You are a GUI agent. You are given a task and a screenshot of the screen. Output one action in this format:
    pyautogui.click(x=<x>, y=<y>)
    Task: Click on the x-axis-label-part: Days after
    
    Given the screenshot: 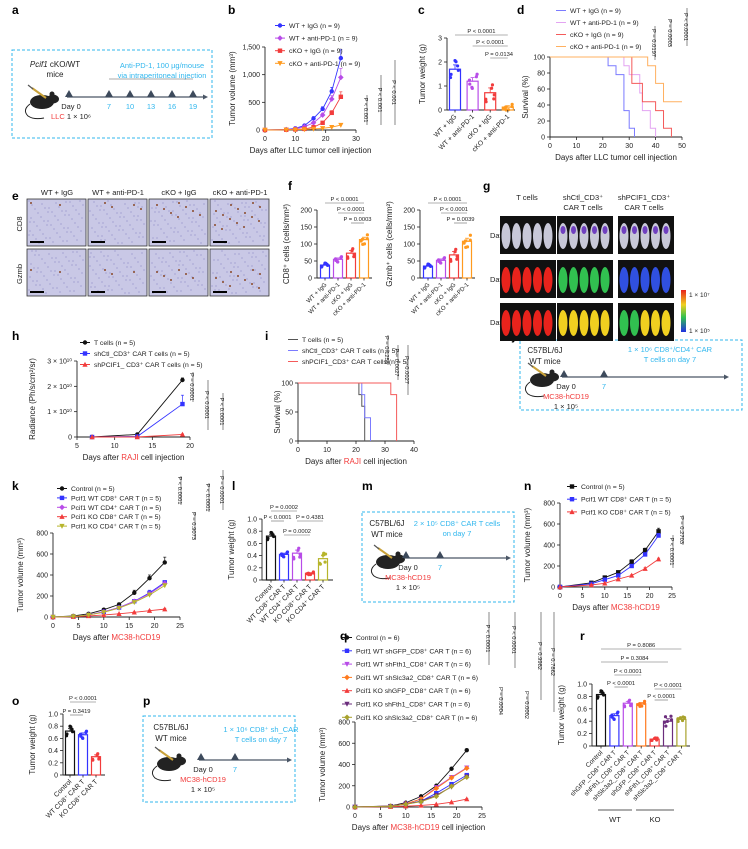 What is the action you would take?
    pyautogui.click(x=102, y=457)
    